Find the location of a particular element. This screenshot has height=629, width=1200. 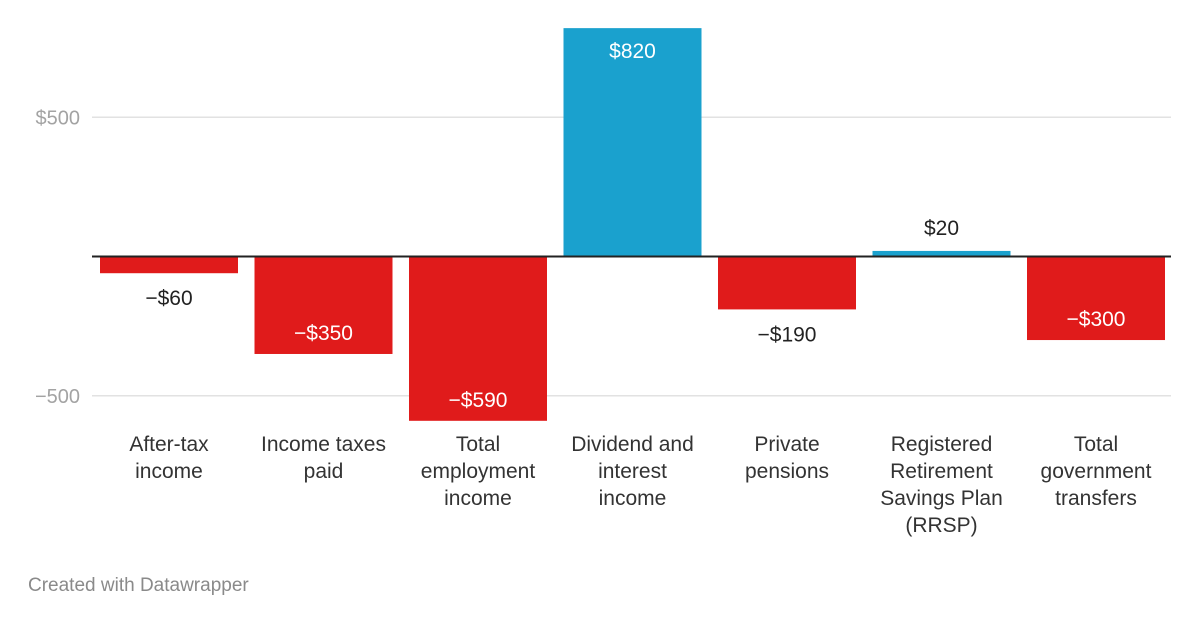

category-label: After-tax income is located at coordinates (169, 458).